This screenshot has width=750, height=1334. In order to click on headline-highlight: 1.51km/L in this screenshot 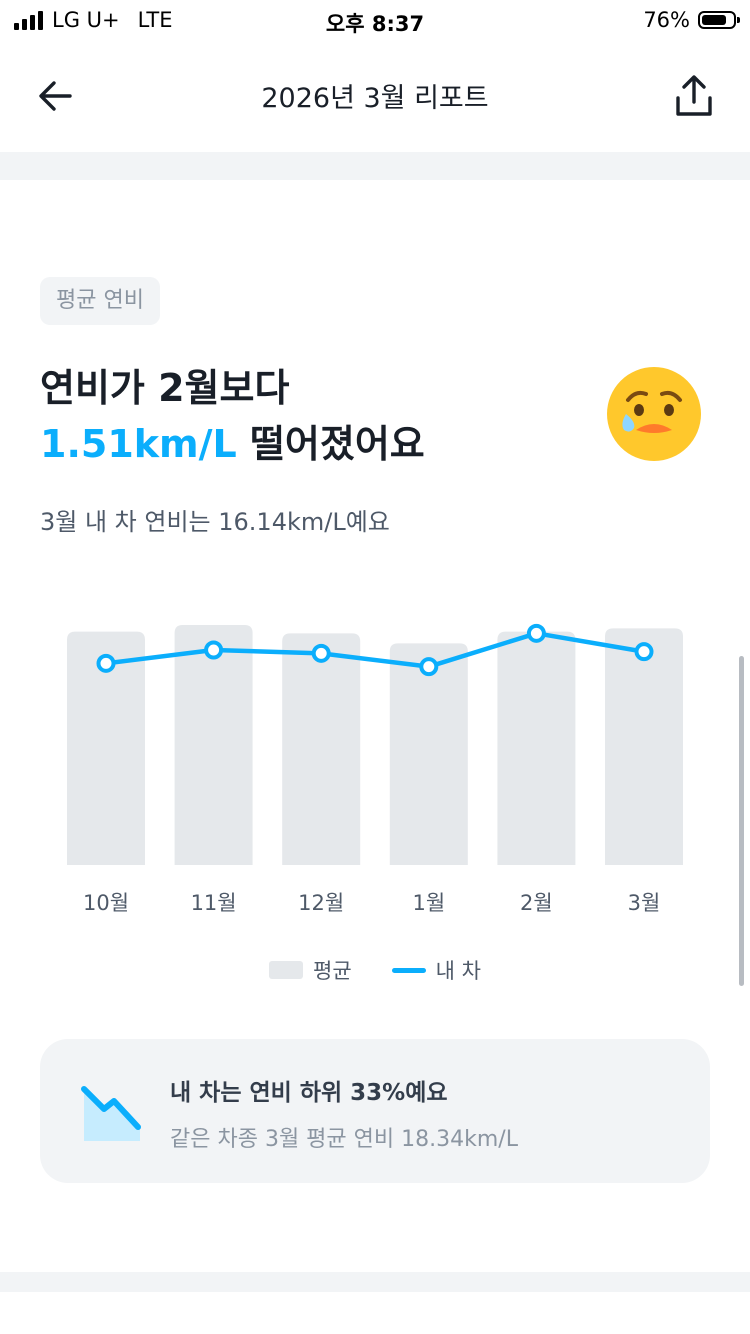, I will do `click(138, 444)`.